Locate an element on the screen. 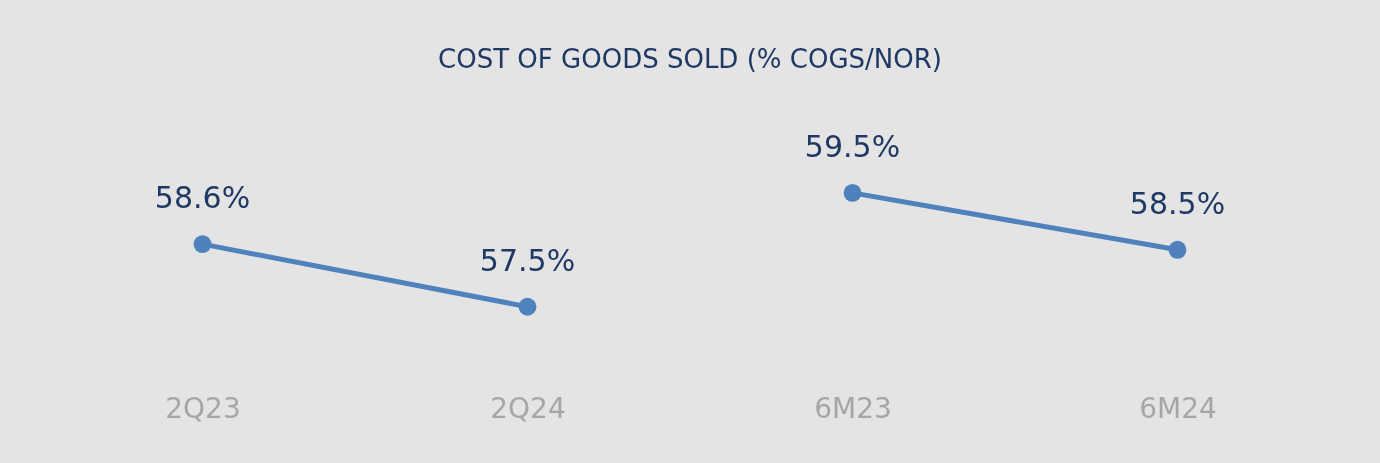 This screenshot has width=1380, height=463. data-label: 59.5% is located at coordinates (852, 146).